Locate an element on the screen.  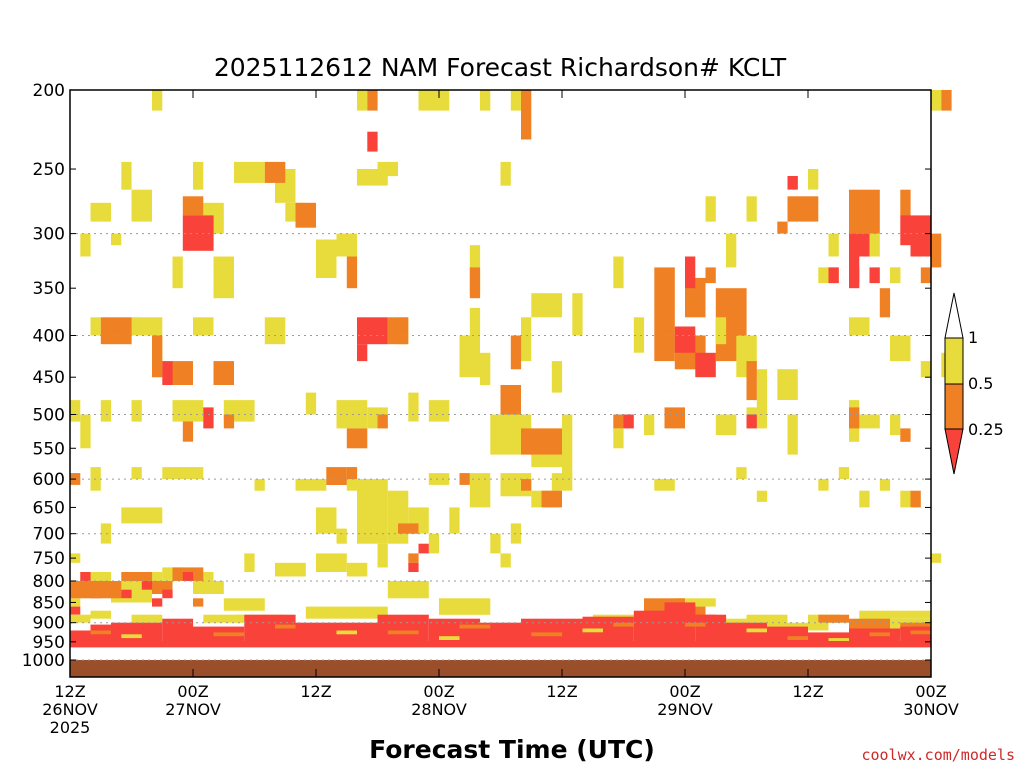
y-tick-label: 650 is located at coordinates (49, 508).